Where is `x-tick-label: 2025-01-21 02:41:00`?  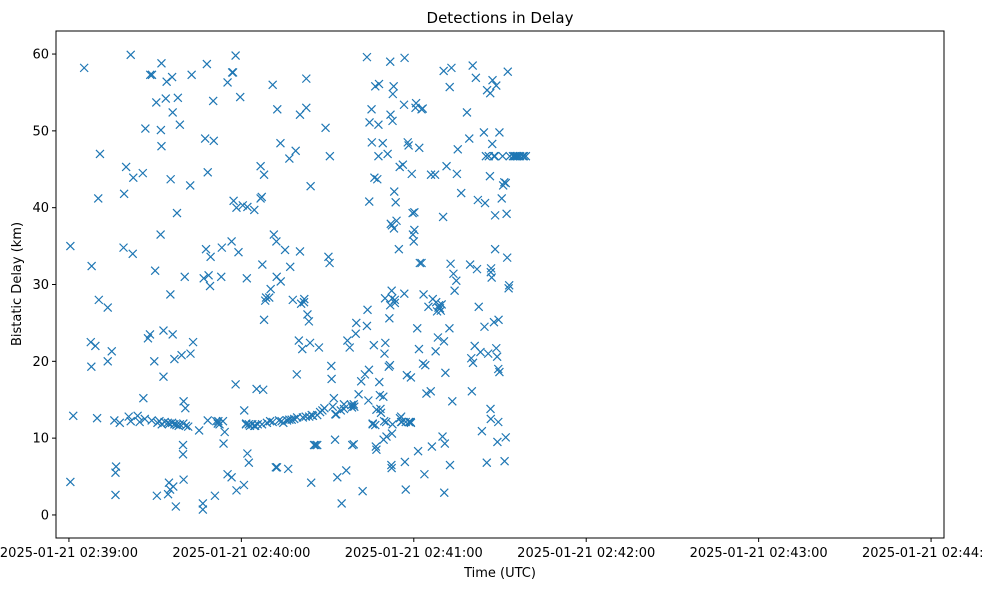
x-tick-label: 2025-01-21 02:41:00 is located at coordinates (414, 553).